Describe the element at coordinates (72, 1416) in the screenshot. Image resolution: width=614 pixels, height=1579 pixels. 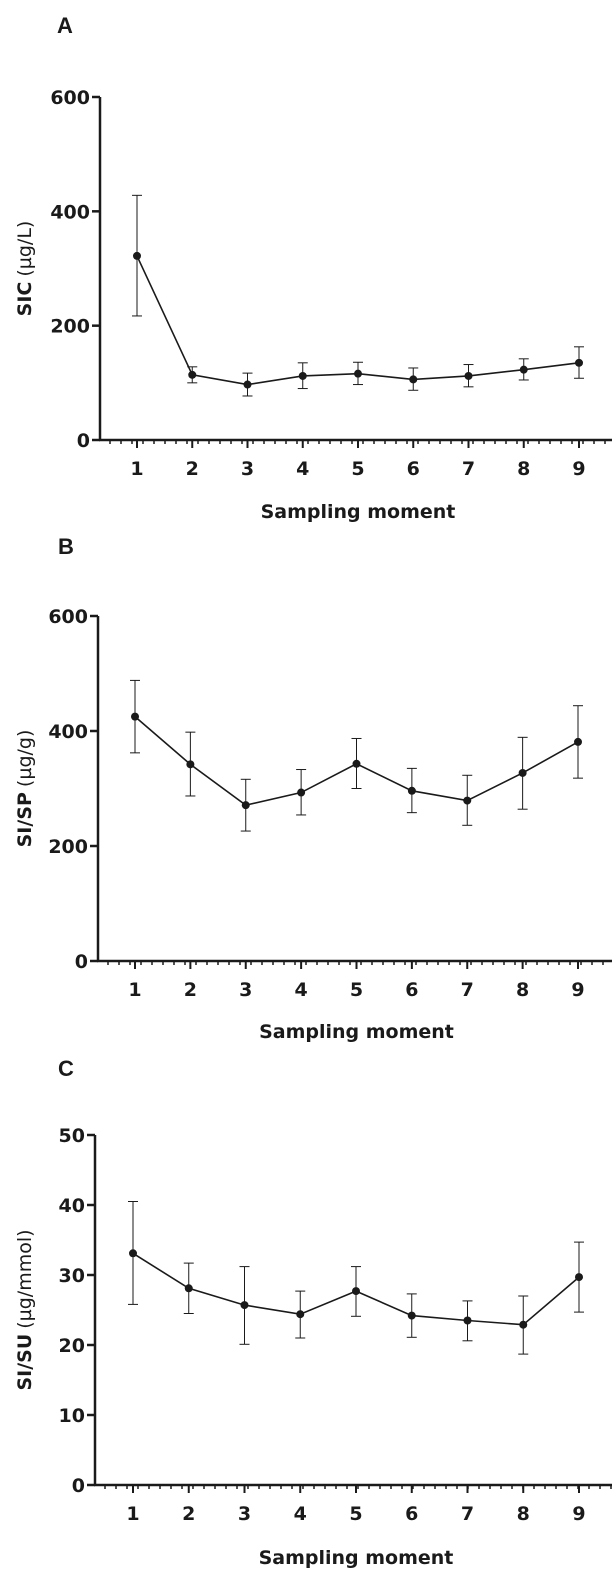
I see `y-tick-label: 10` at that location.